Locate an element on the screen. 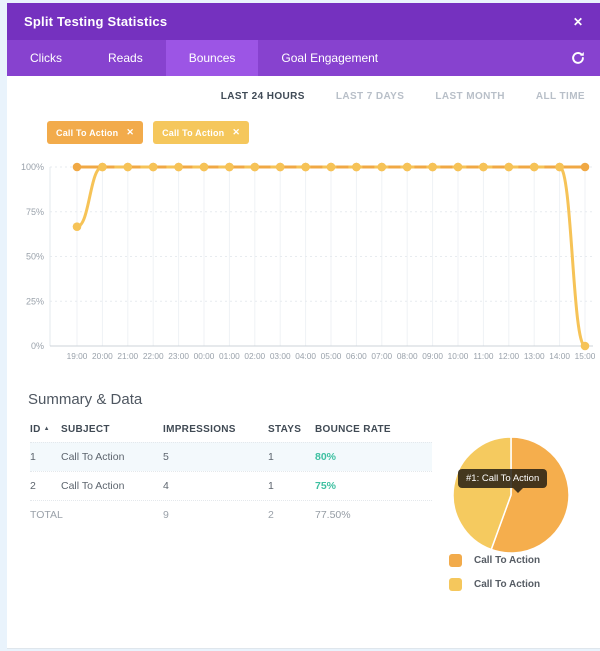 This screenshot has height=651, width=600. column-header-subject: SUBJECT is located at coordinates (85, 429).